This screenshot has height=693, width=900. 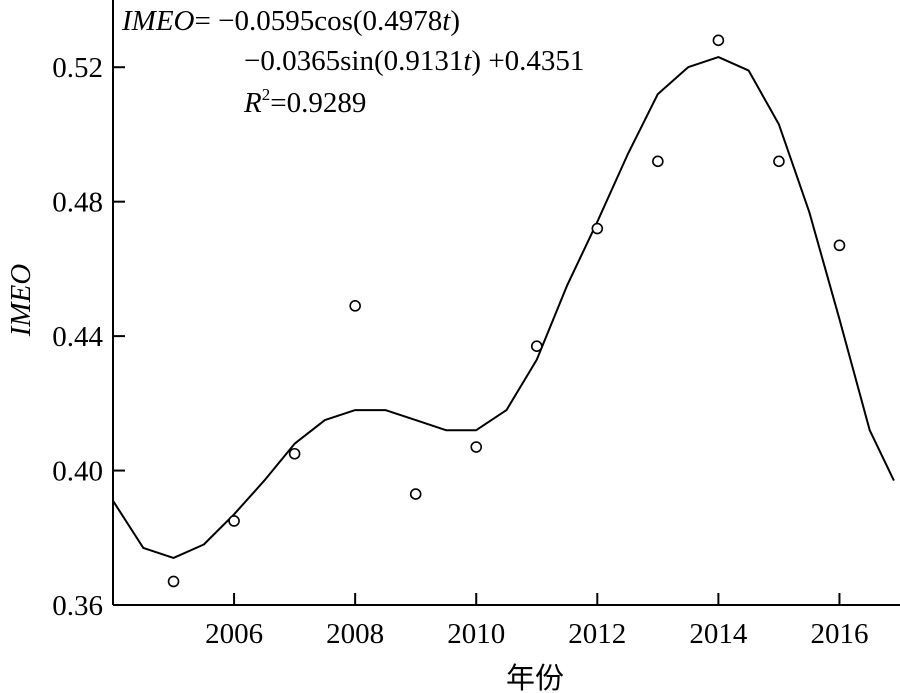 I want to click on x-tick-label: 2012, so click(x=597, y=634).